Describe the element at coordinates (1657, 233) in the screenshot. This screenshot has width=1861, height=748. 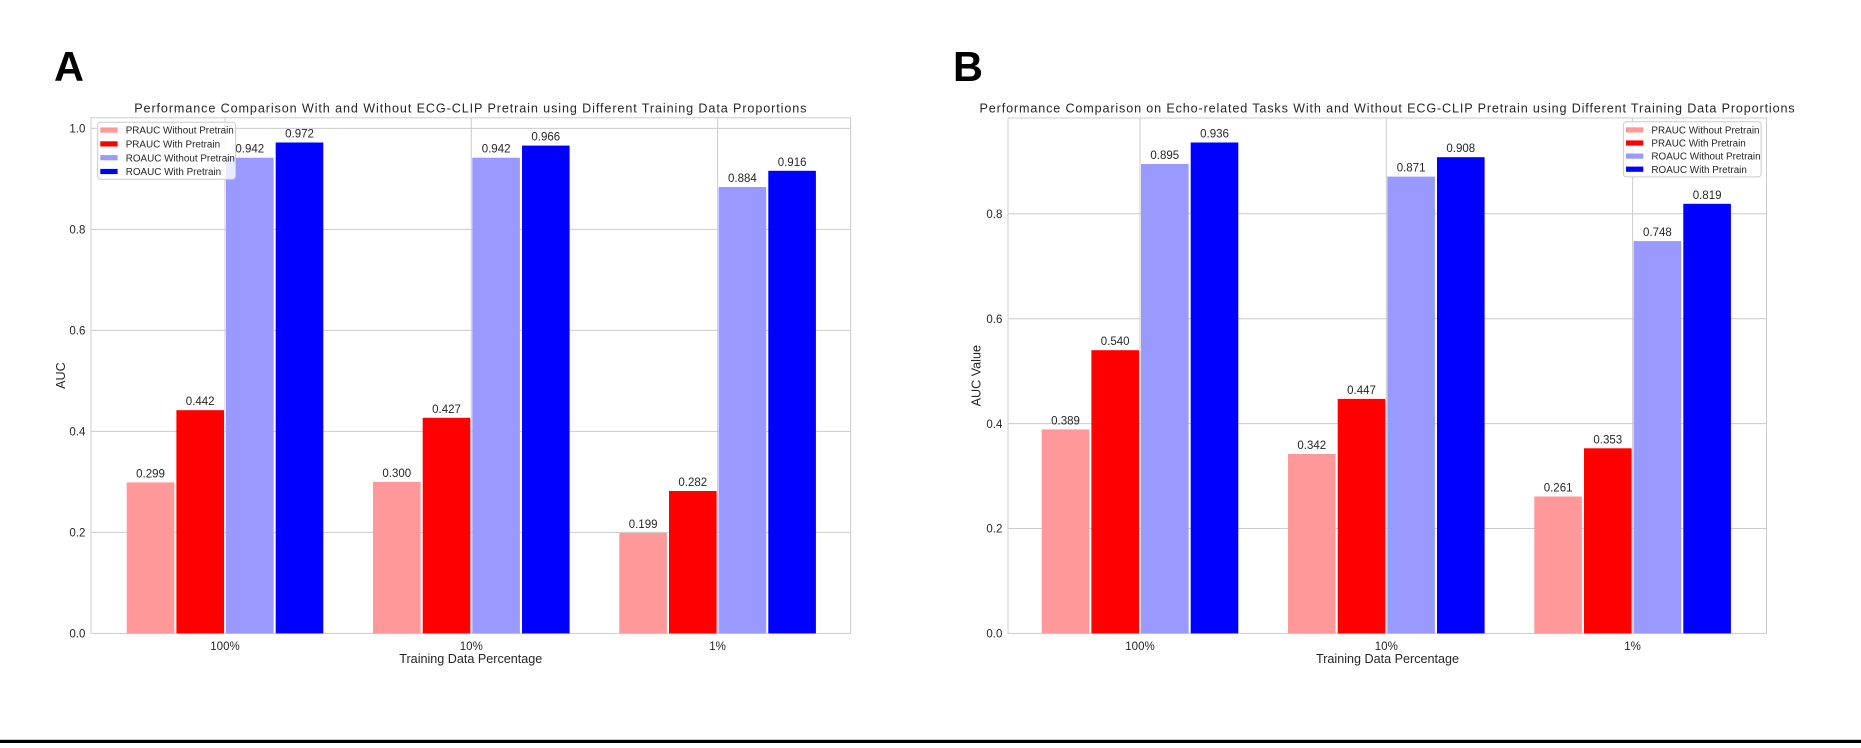
I see `svg-text: 0.748` at that location.